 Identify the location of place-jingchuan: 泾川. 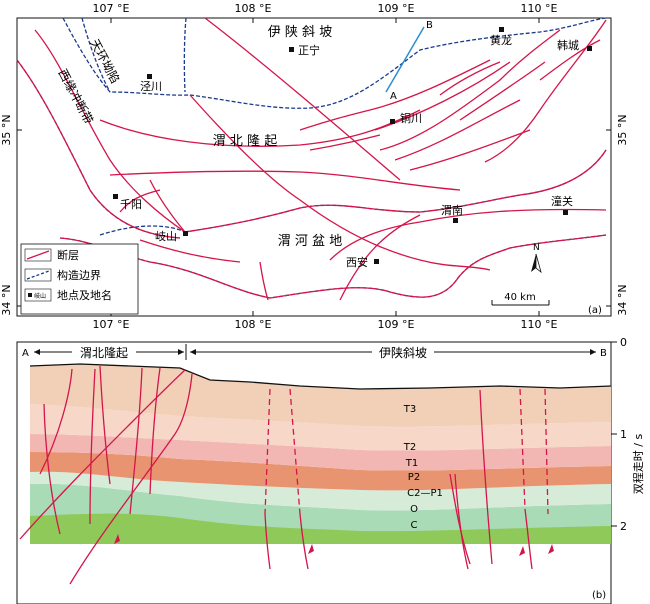
(151, 86).